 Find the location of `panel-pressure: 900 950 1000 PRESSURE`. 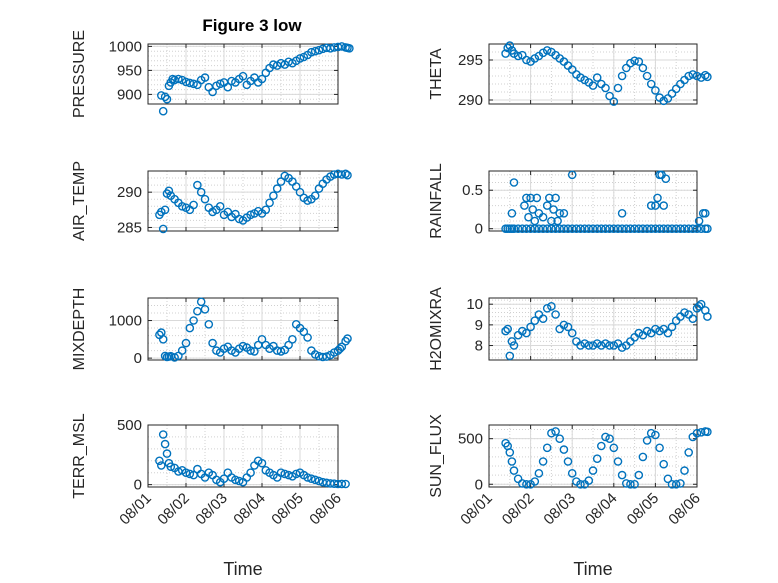

panel-pressure: 900 950 1000 PRESSURE is located at coordinates (212, 74).